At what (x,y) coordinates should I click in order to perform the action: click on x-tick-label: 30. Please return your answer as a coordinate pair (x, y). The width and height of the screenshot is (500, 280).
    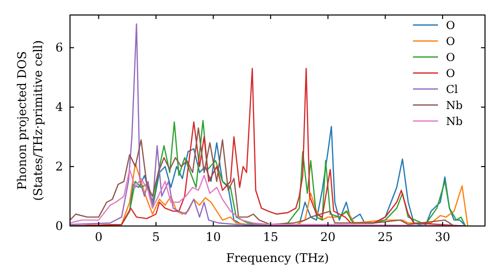
    Looking at the image, I should click on (442, 237).